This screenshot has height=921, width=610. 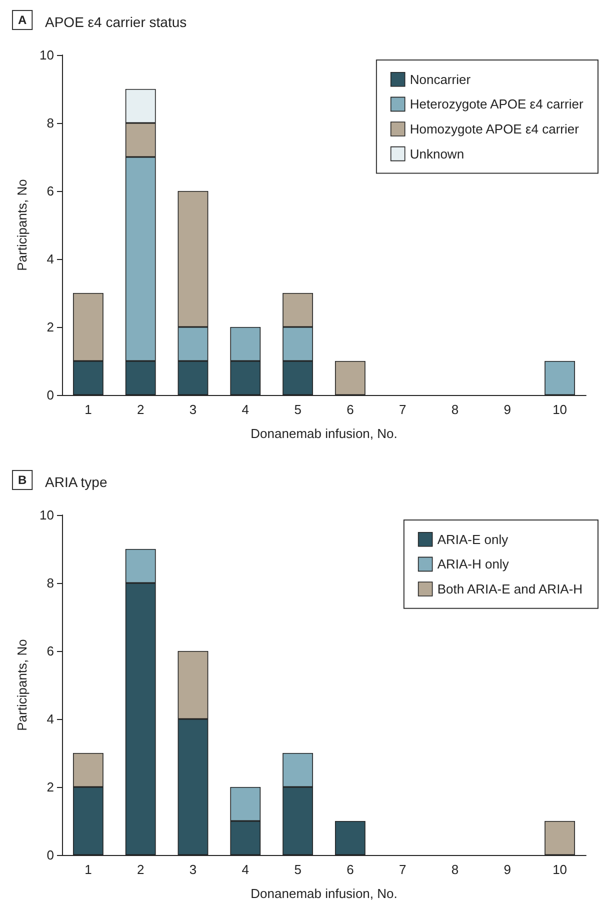 I want to click on legend-label: Heterozygote APOE ε4 carrier, so click(x=497, y=104).